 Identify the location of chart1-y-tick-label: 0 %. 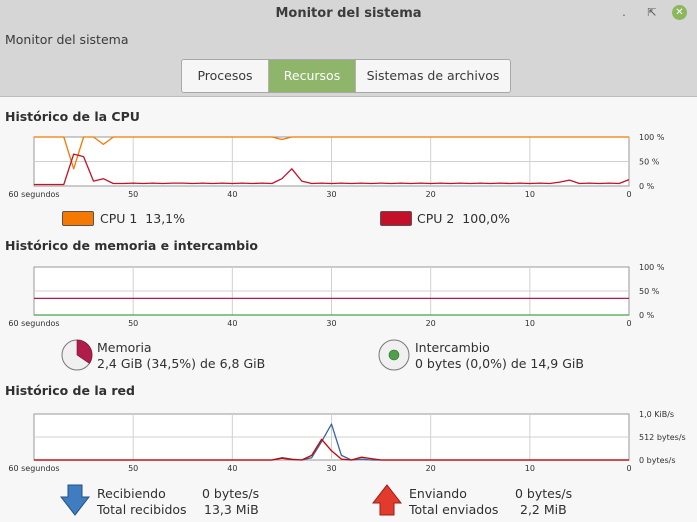
(647, 186).